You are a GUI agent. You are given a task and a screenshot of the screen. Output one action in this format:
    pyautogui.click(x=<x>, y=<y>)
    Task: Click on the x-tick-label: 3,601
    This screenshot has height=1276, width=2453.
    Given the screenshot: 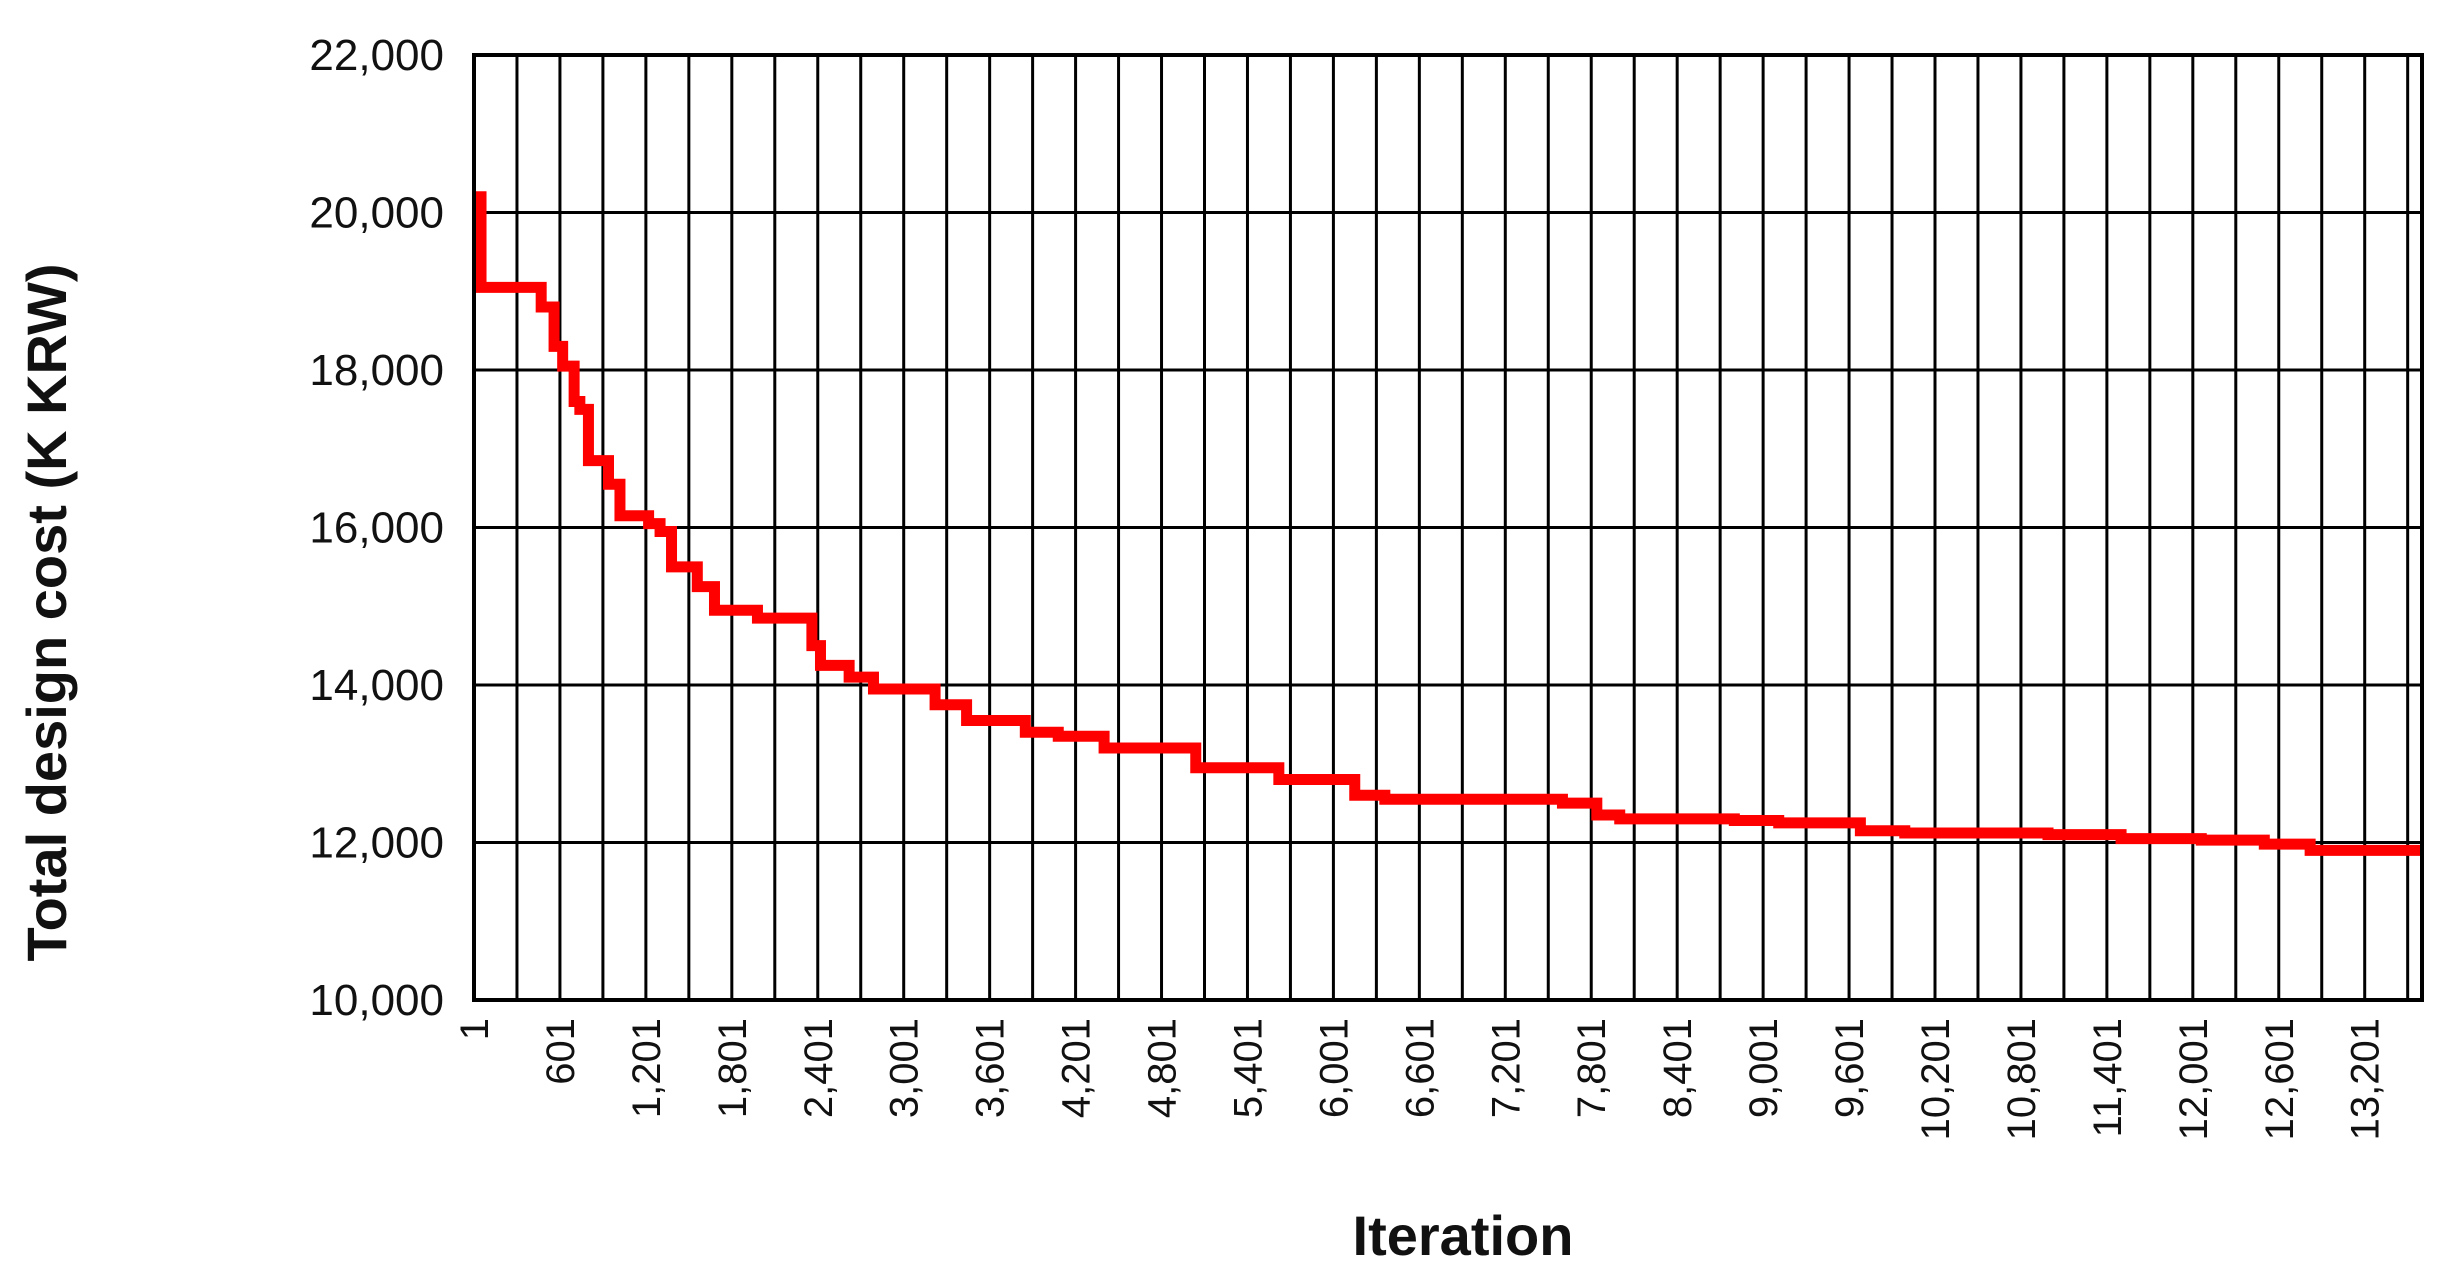 What is the action you would take?
    pyautogui.click(x=991, y=1068)
    